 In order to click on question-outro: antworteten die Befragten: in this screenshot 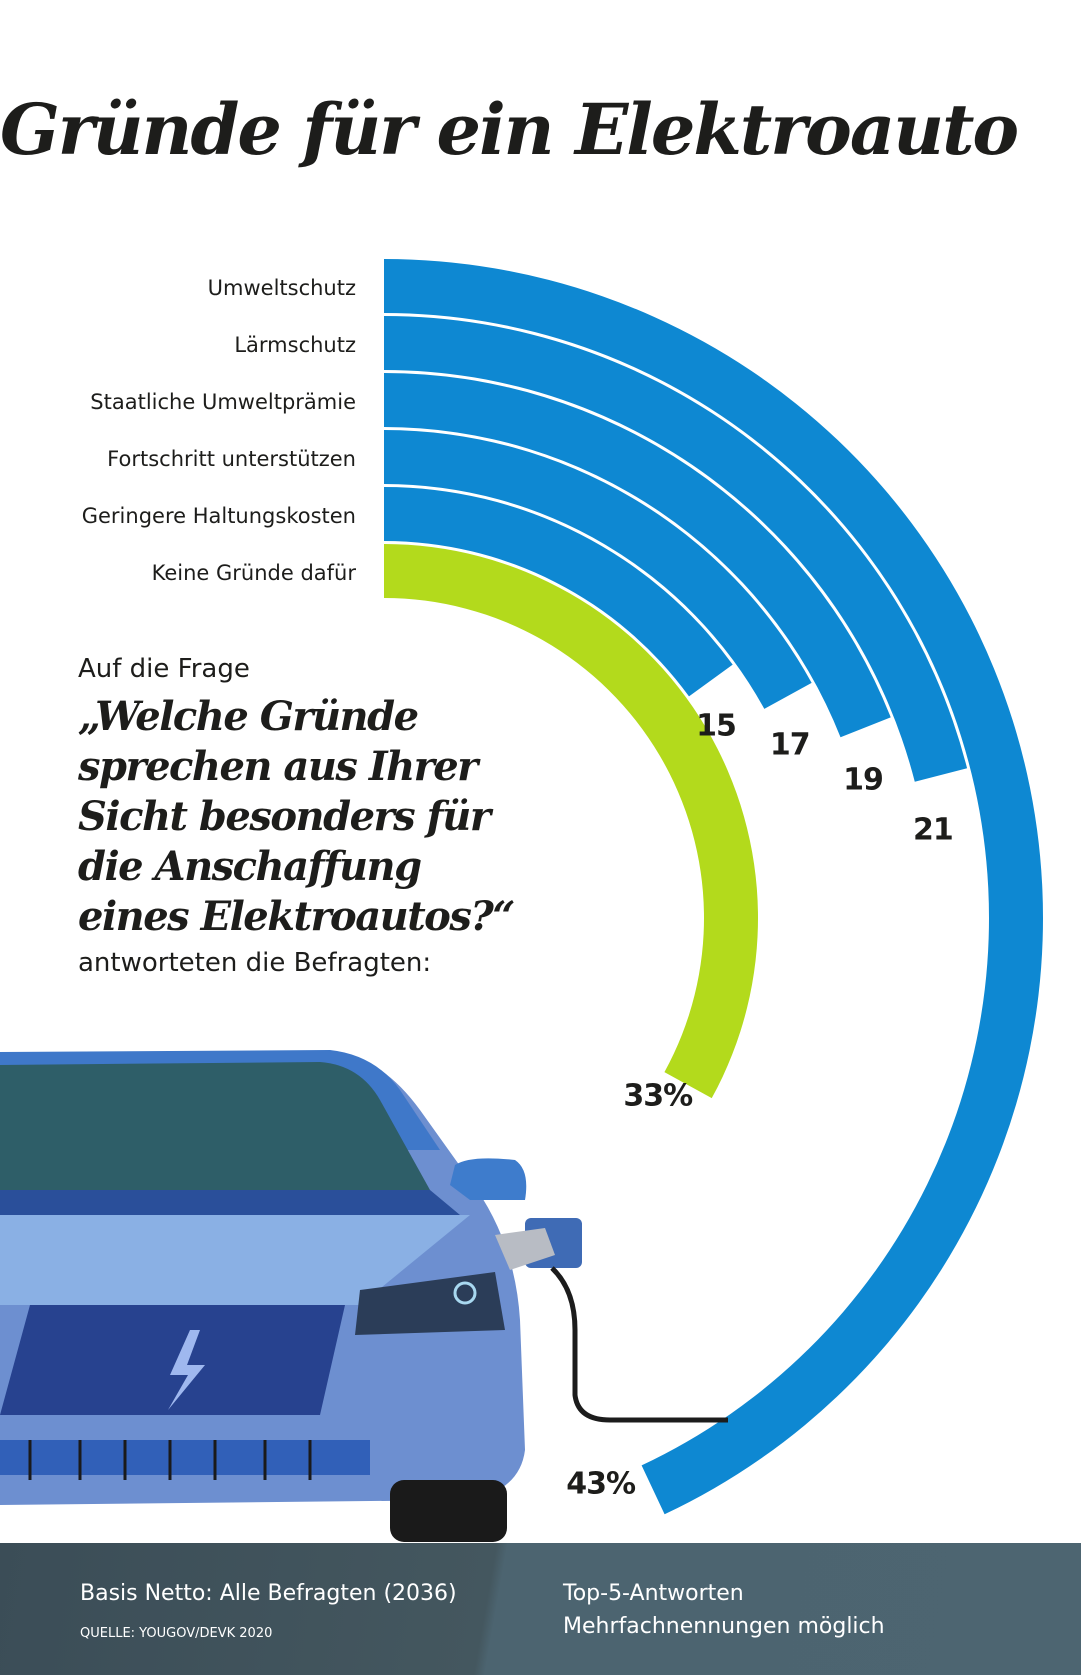, I will do `click(255, 963)`.